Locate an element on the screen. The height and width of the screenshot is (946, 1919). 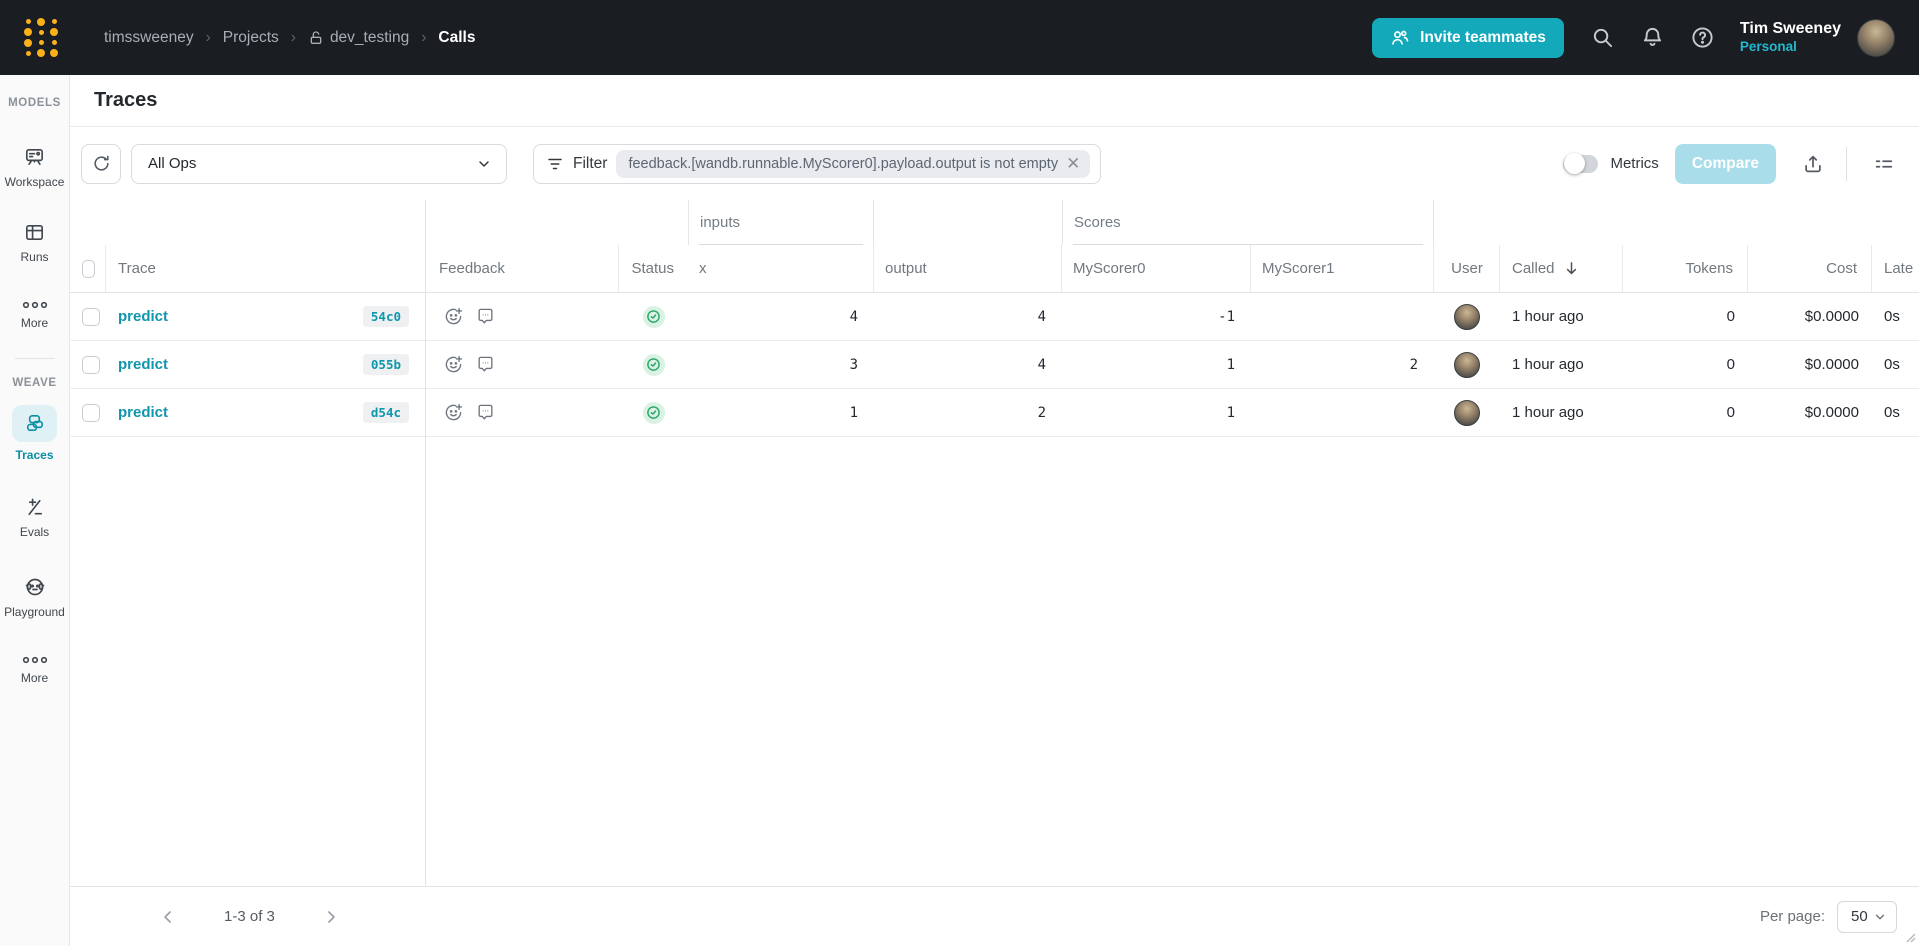
ops-filter-dropdown: All Ops is located at coordinates (319, 163).